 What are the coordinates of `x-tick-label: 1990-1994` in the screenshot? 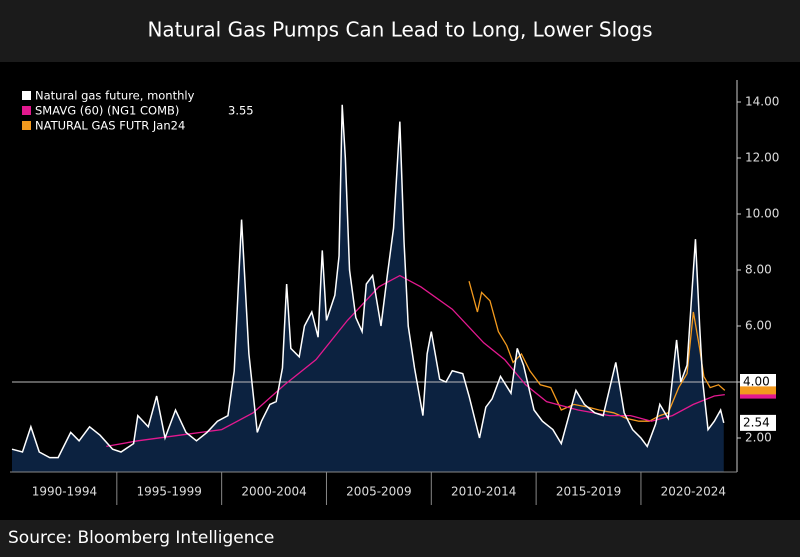 It's located at (64, 492).